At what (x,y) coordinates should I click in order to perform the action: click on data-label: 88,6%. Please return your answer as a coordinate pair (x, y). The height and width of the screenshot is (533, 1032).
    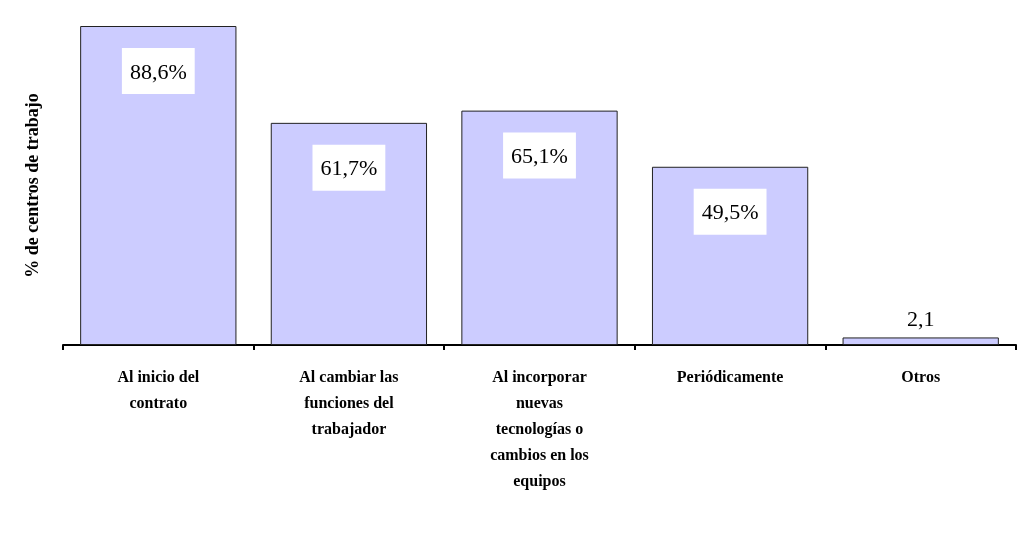
    Looking at the image, I should click on (158, 71).